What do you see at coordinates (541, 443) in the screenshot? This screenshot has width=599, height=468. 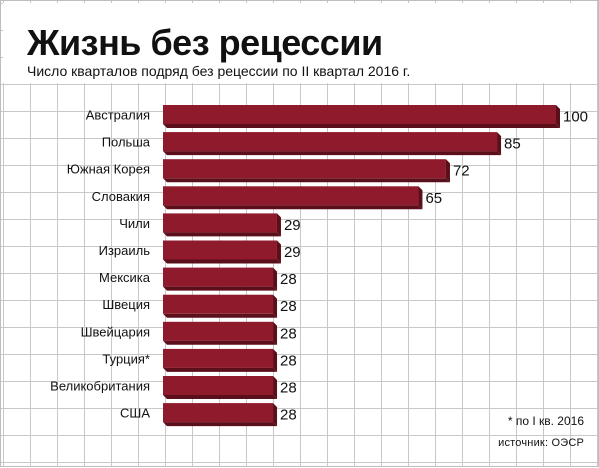 I see `source-note: источник: ОЭСР` at bounding box center [541, 443].